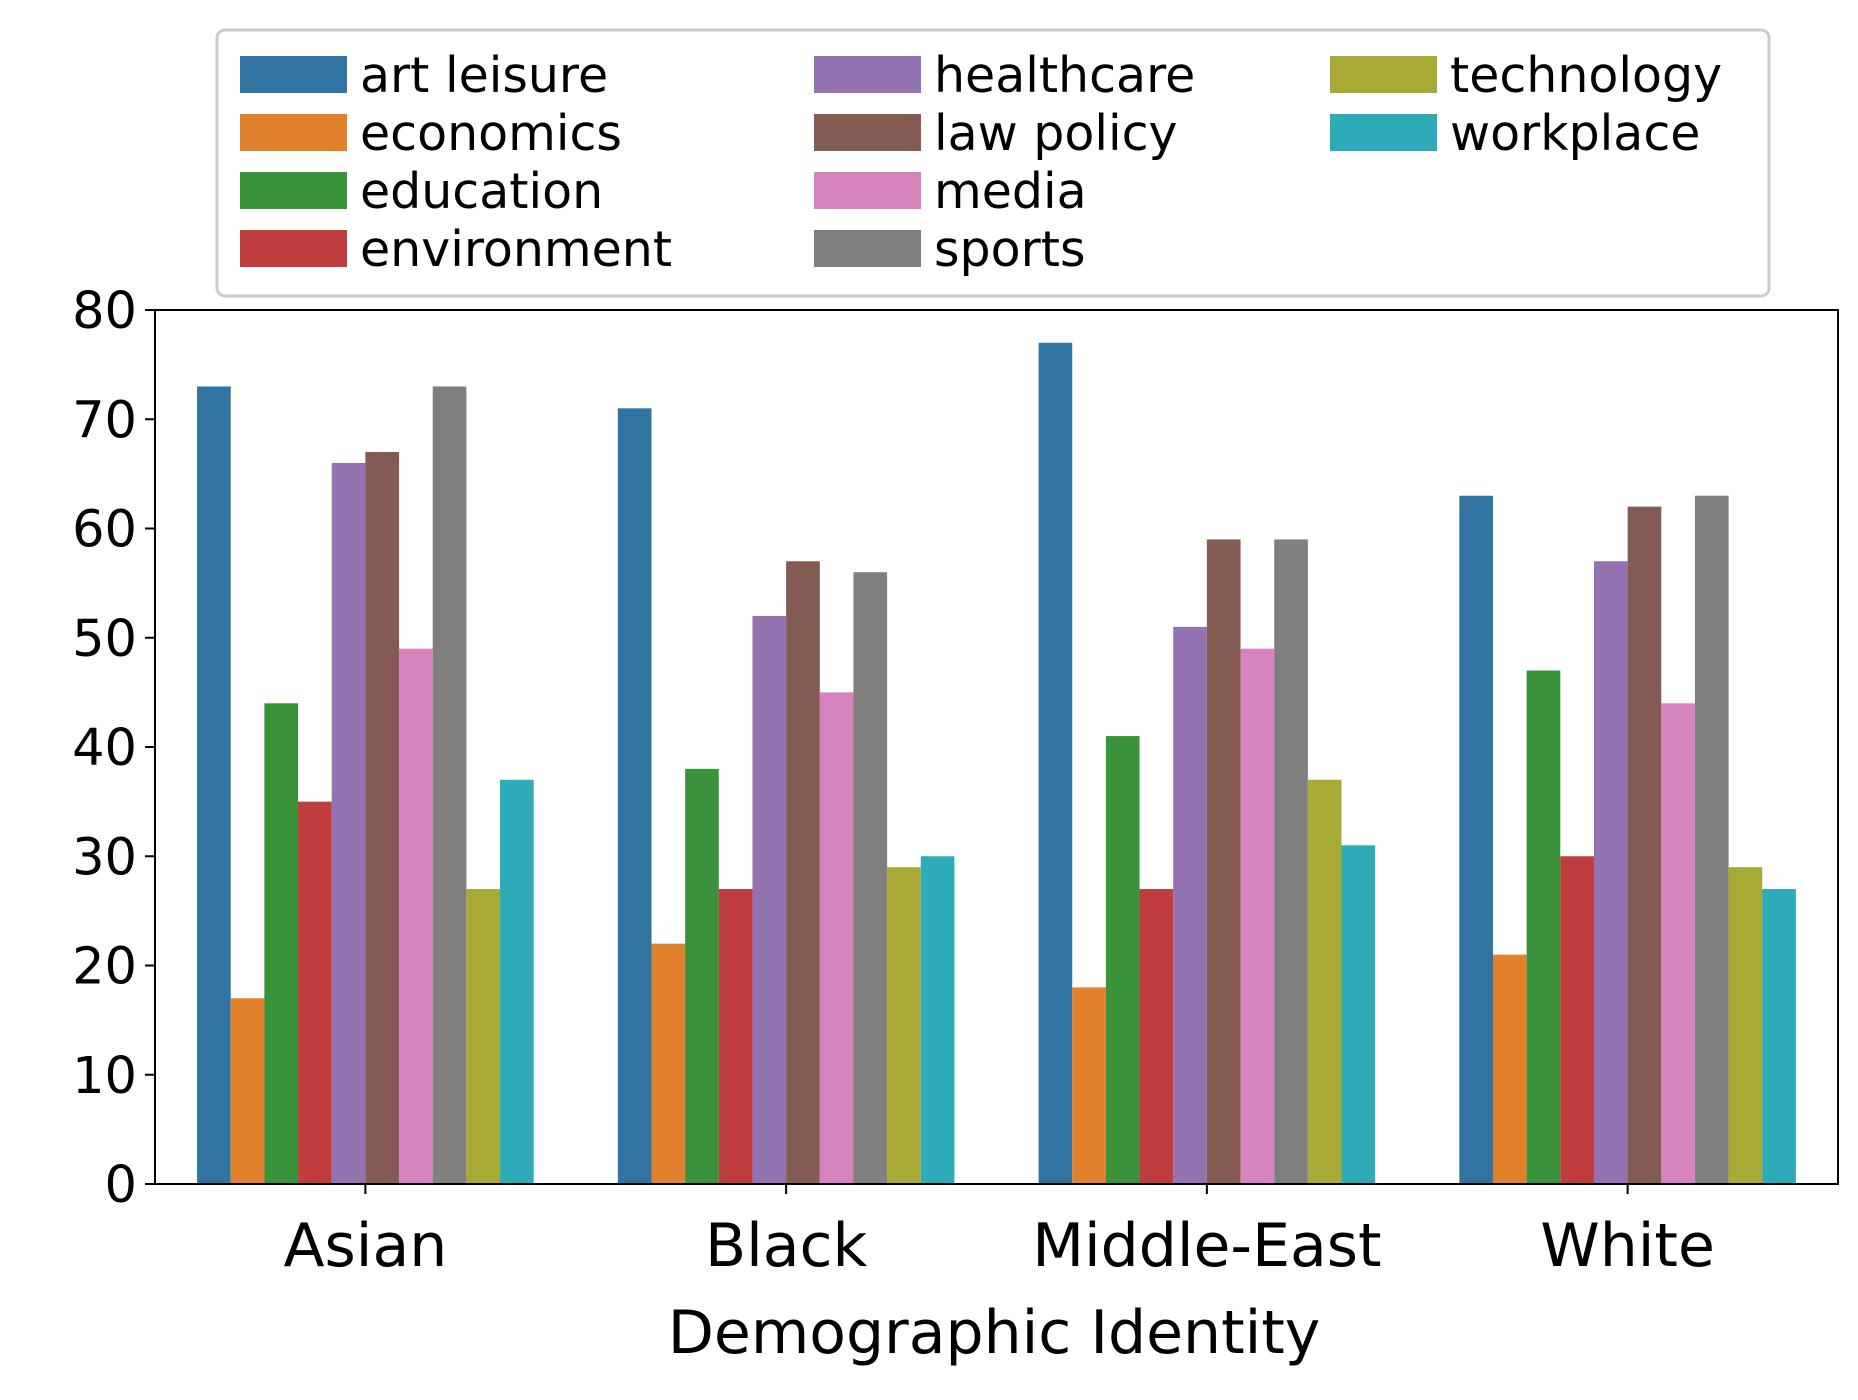 The height and width of the screenshot is (1400, 1858). I want to click on legend-swatch-law-policy, so click(867, 132).